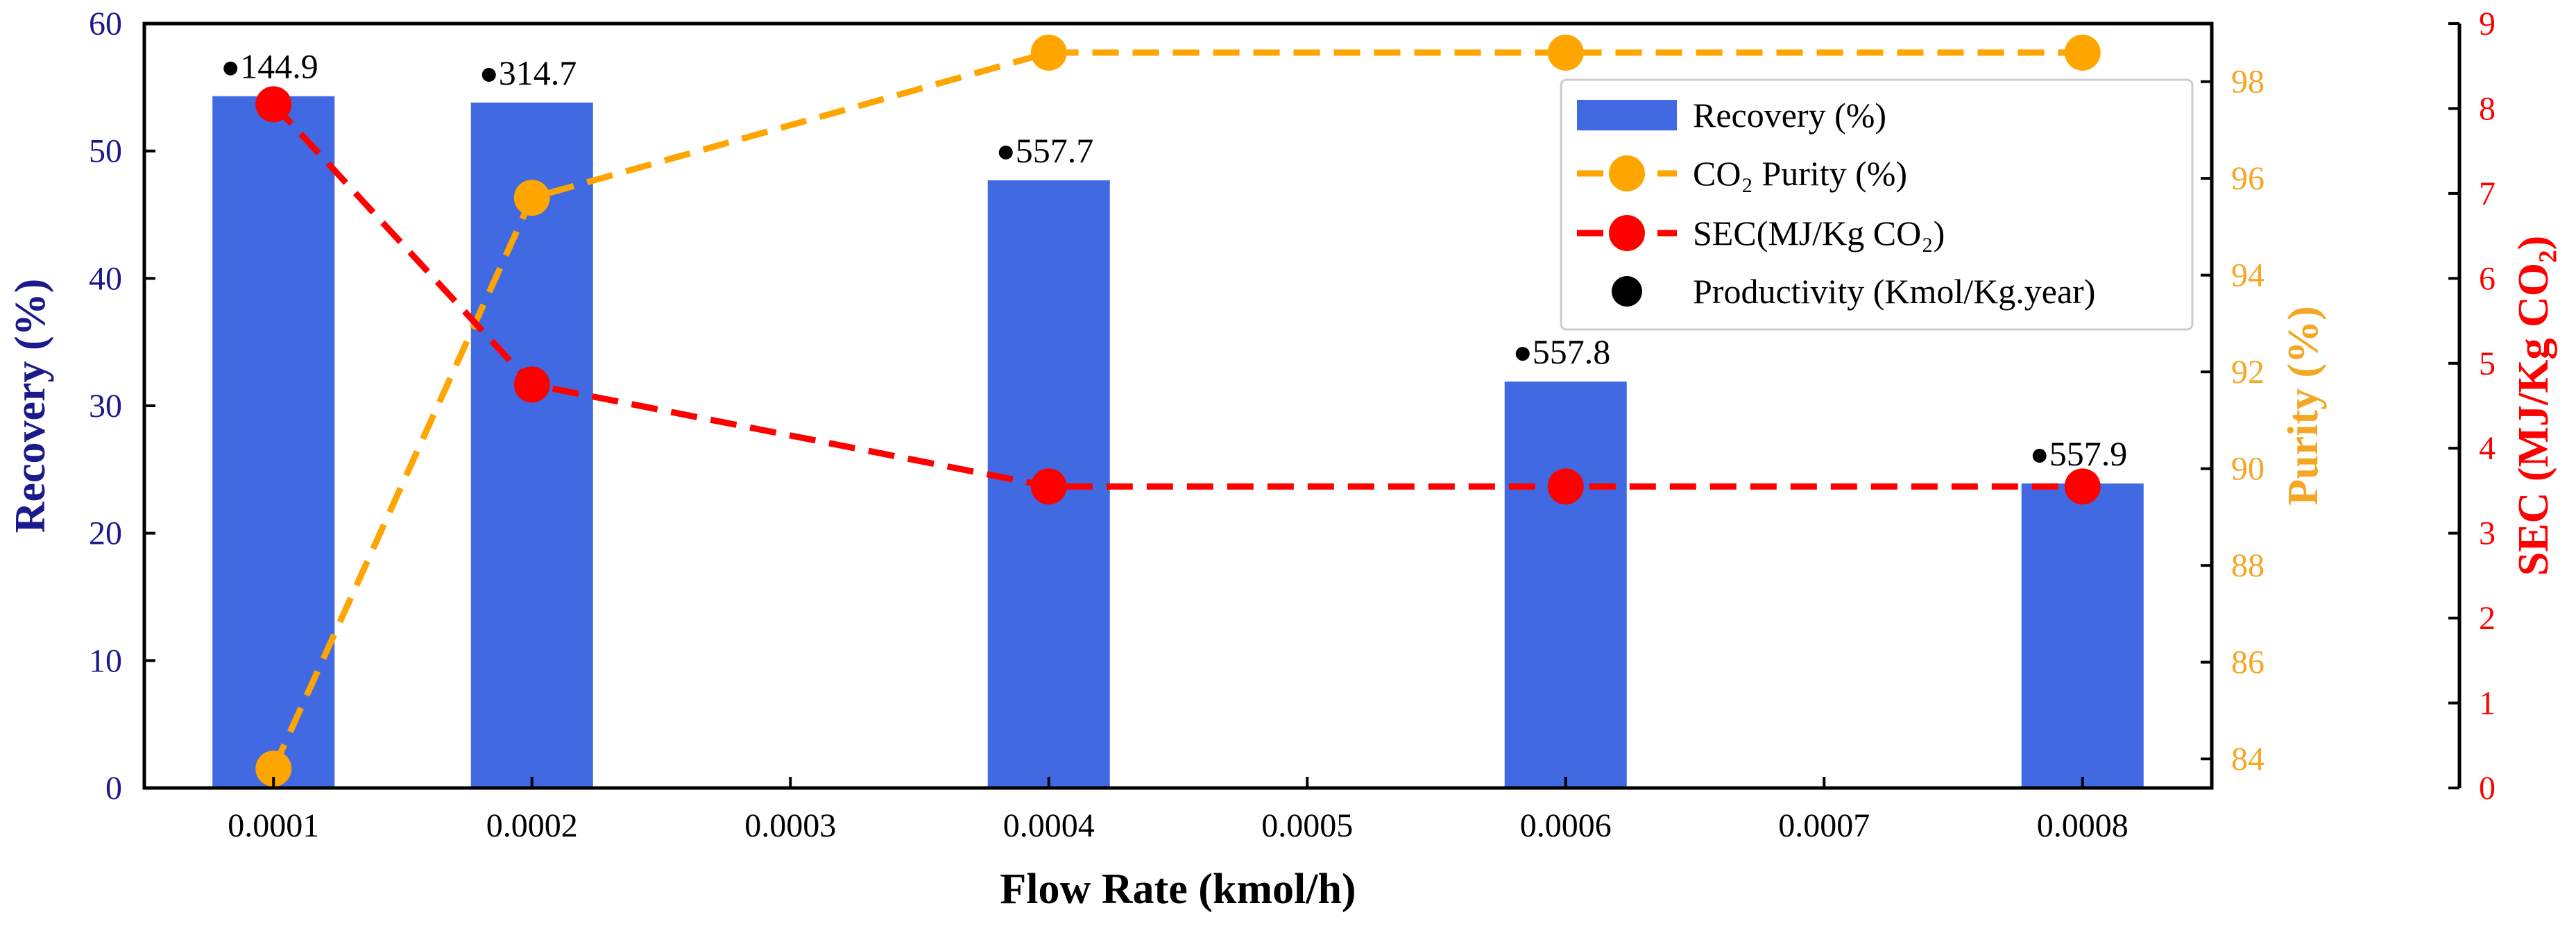 Image resolution: width=2576 pixels, height=926 pixels. Describe the element at coordinates (105, 660) in the screenshot. I see `left-tick-label-1: 10` at that location.